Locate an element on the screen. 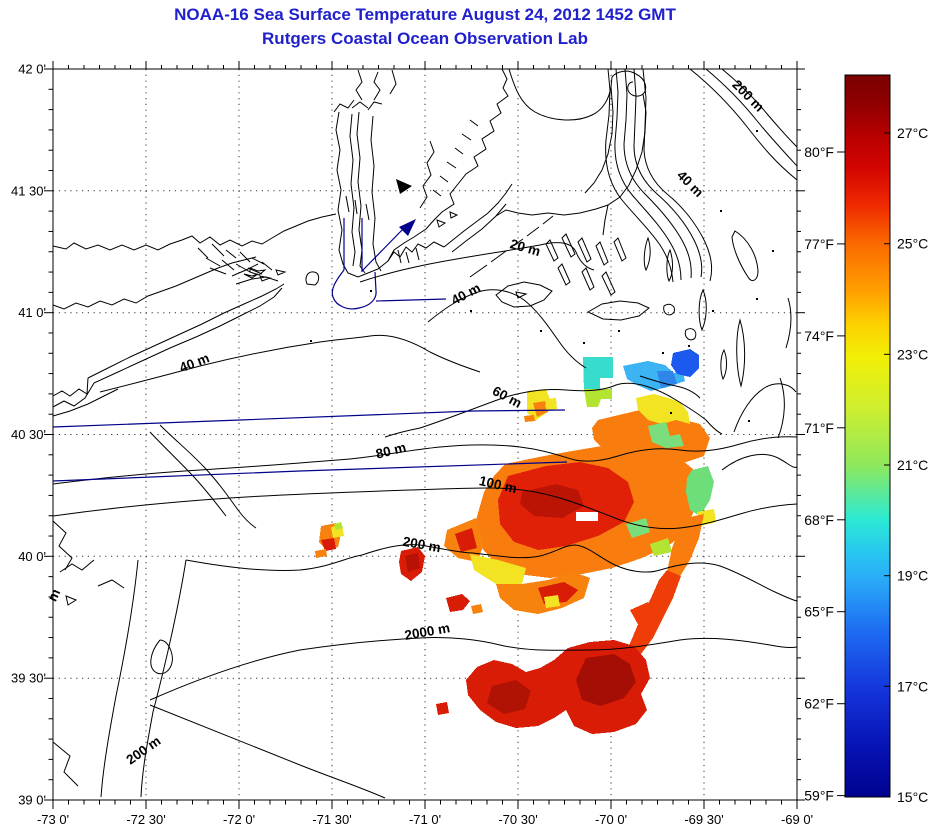 The image size is (936, 840). lon-tick-label: -71 0' is located at coordinates (425, 819).